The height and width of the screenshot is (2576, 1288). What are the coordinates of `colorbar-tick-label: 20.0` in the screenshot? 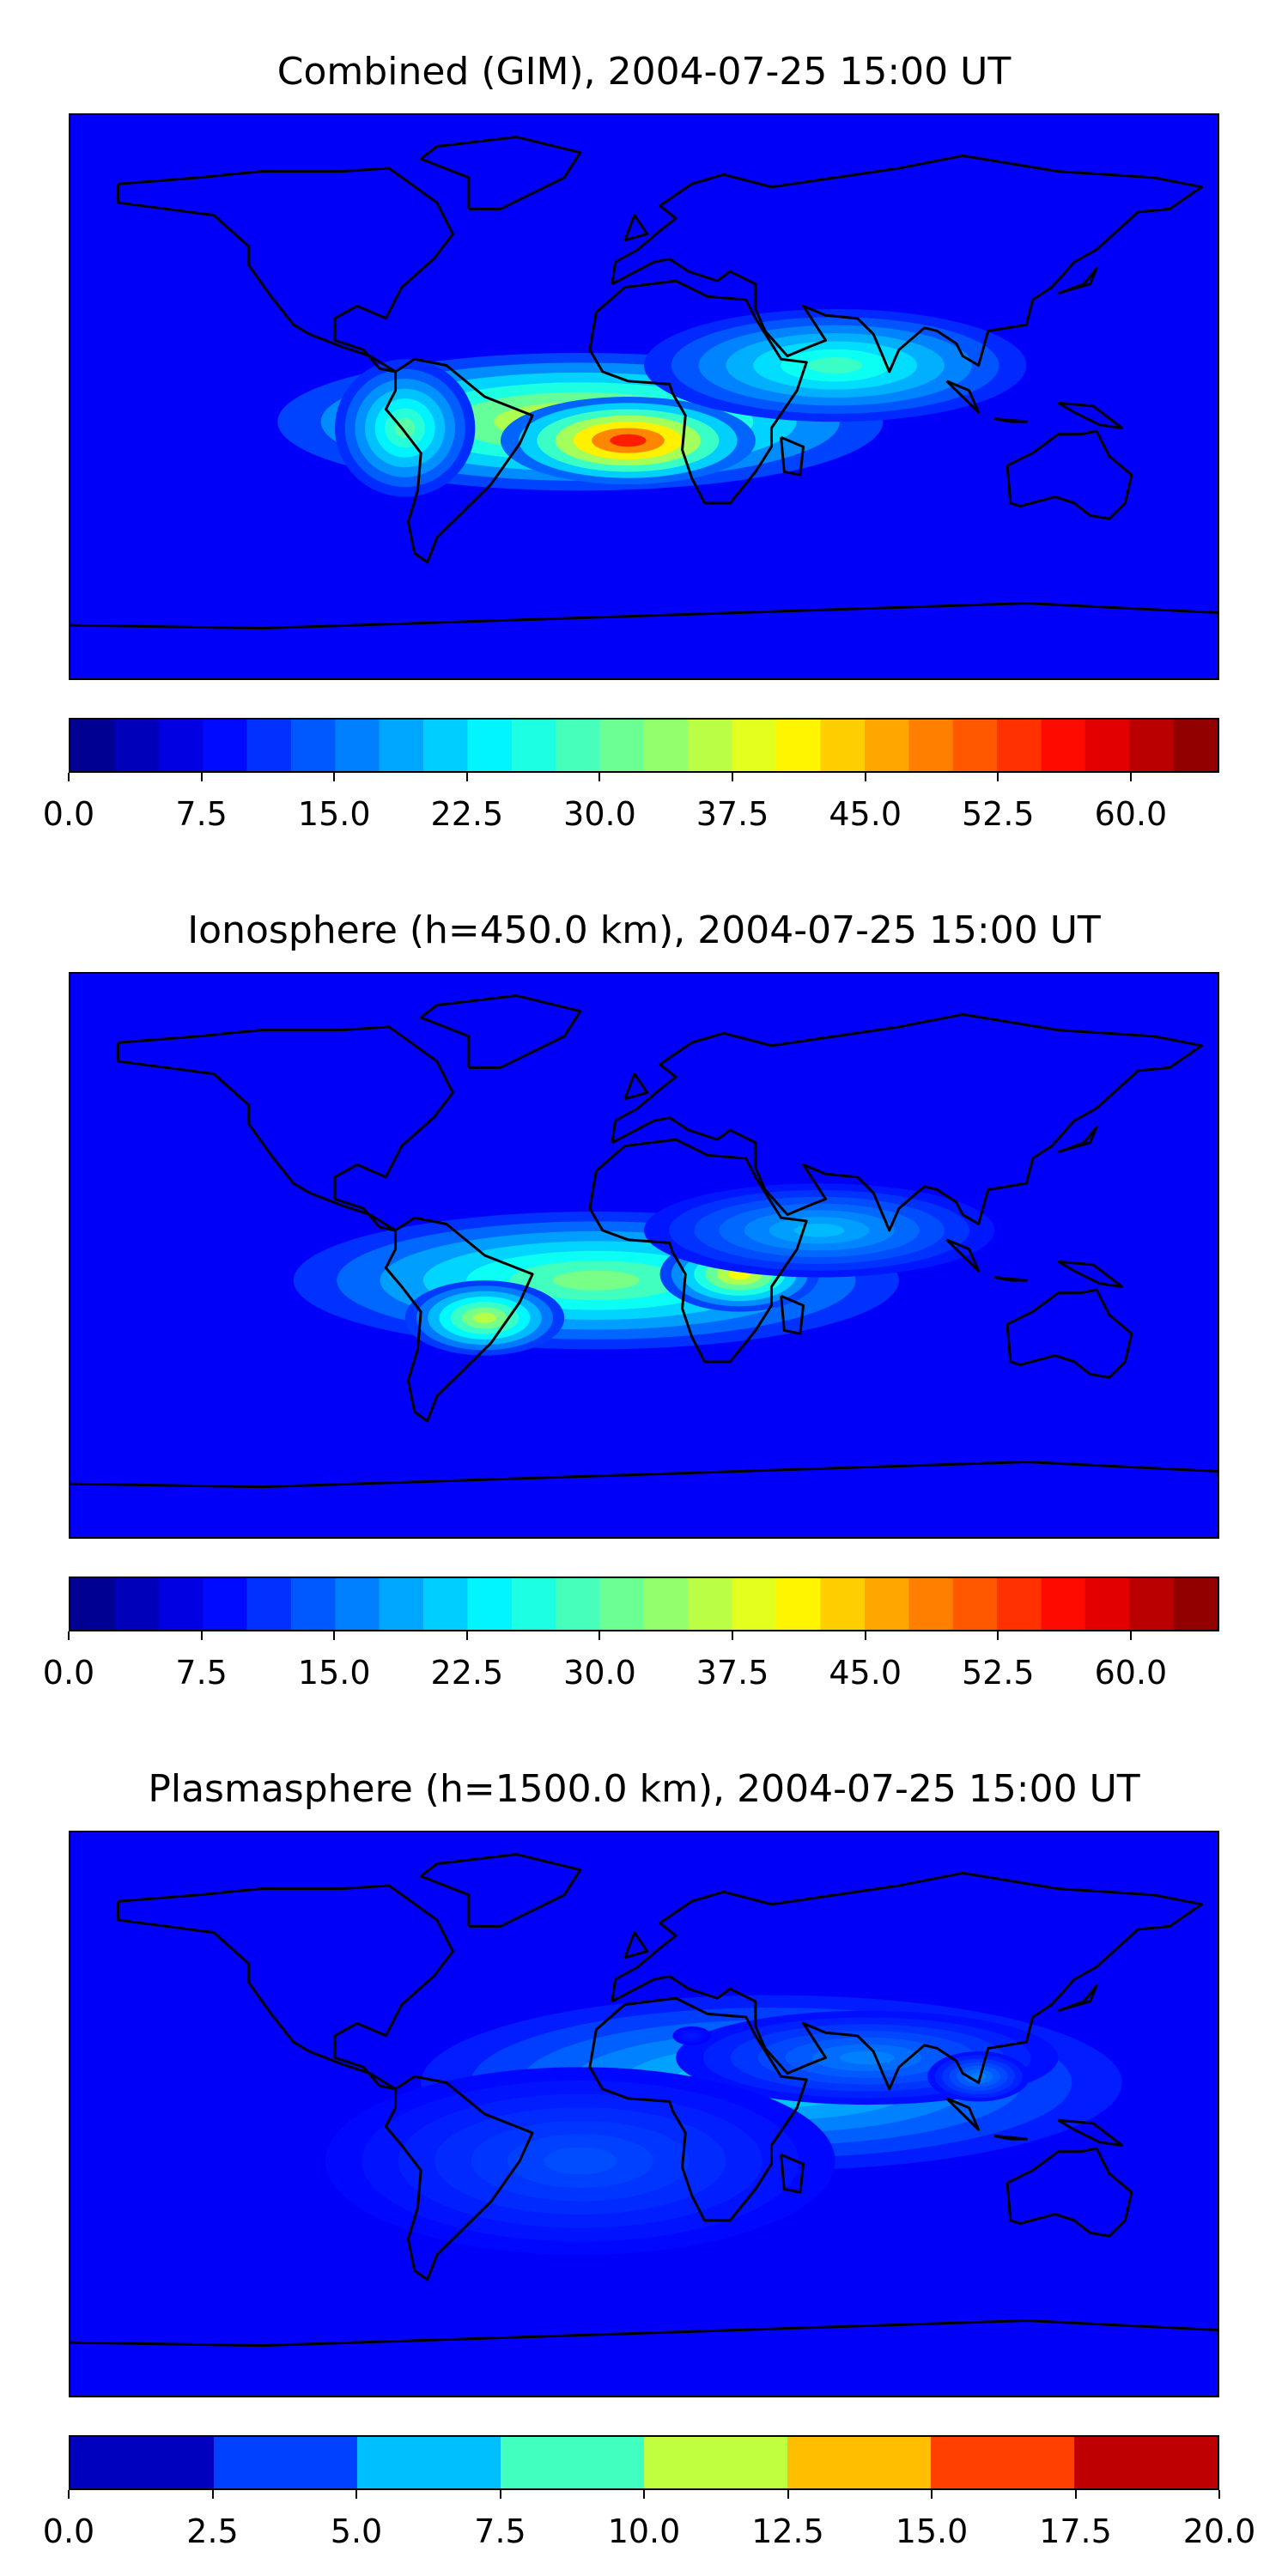 It's located at (1219, 2531).